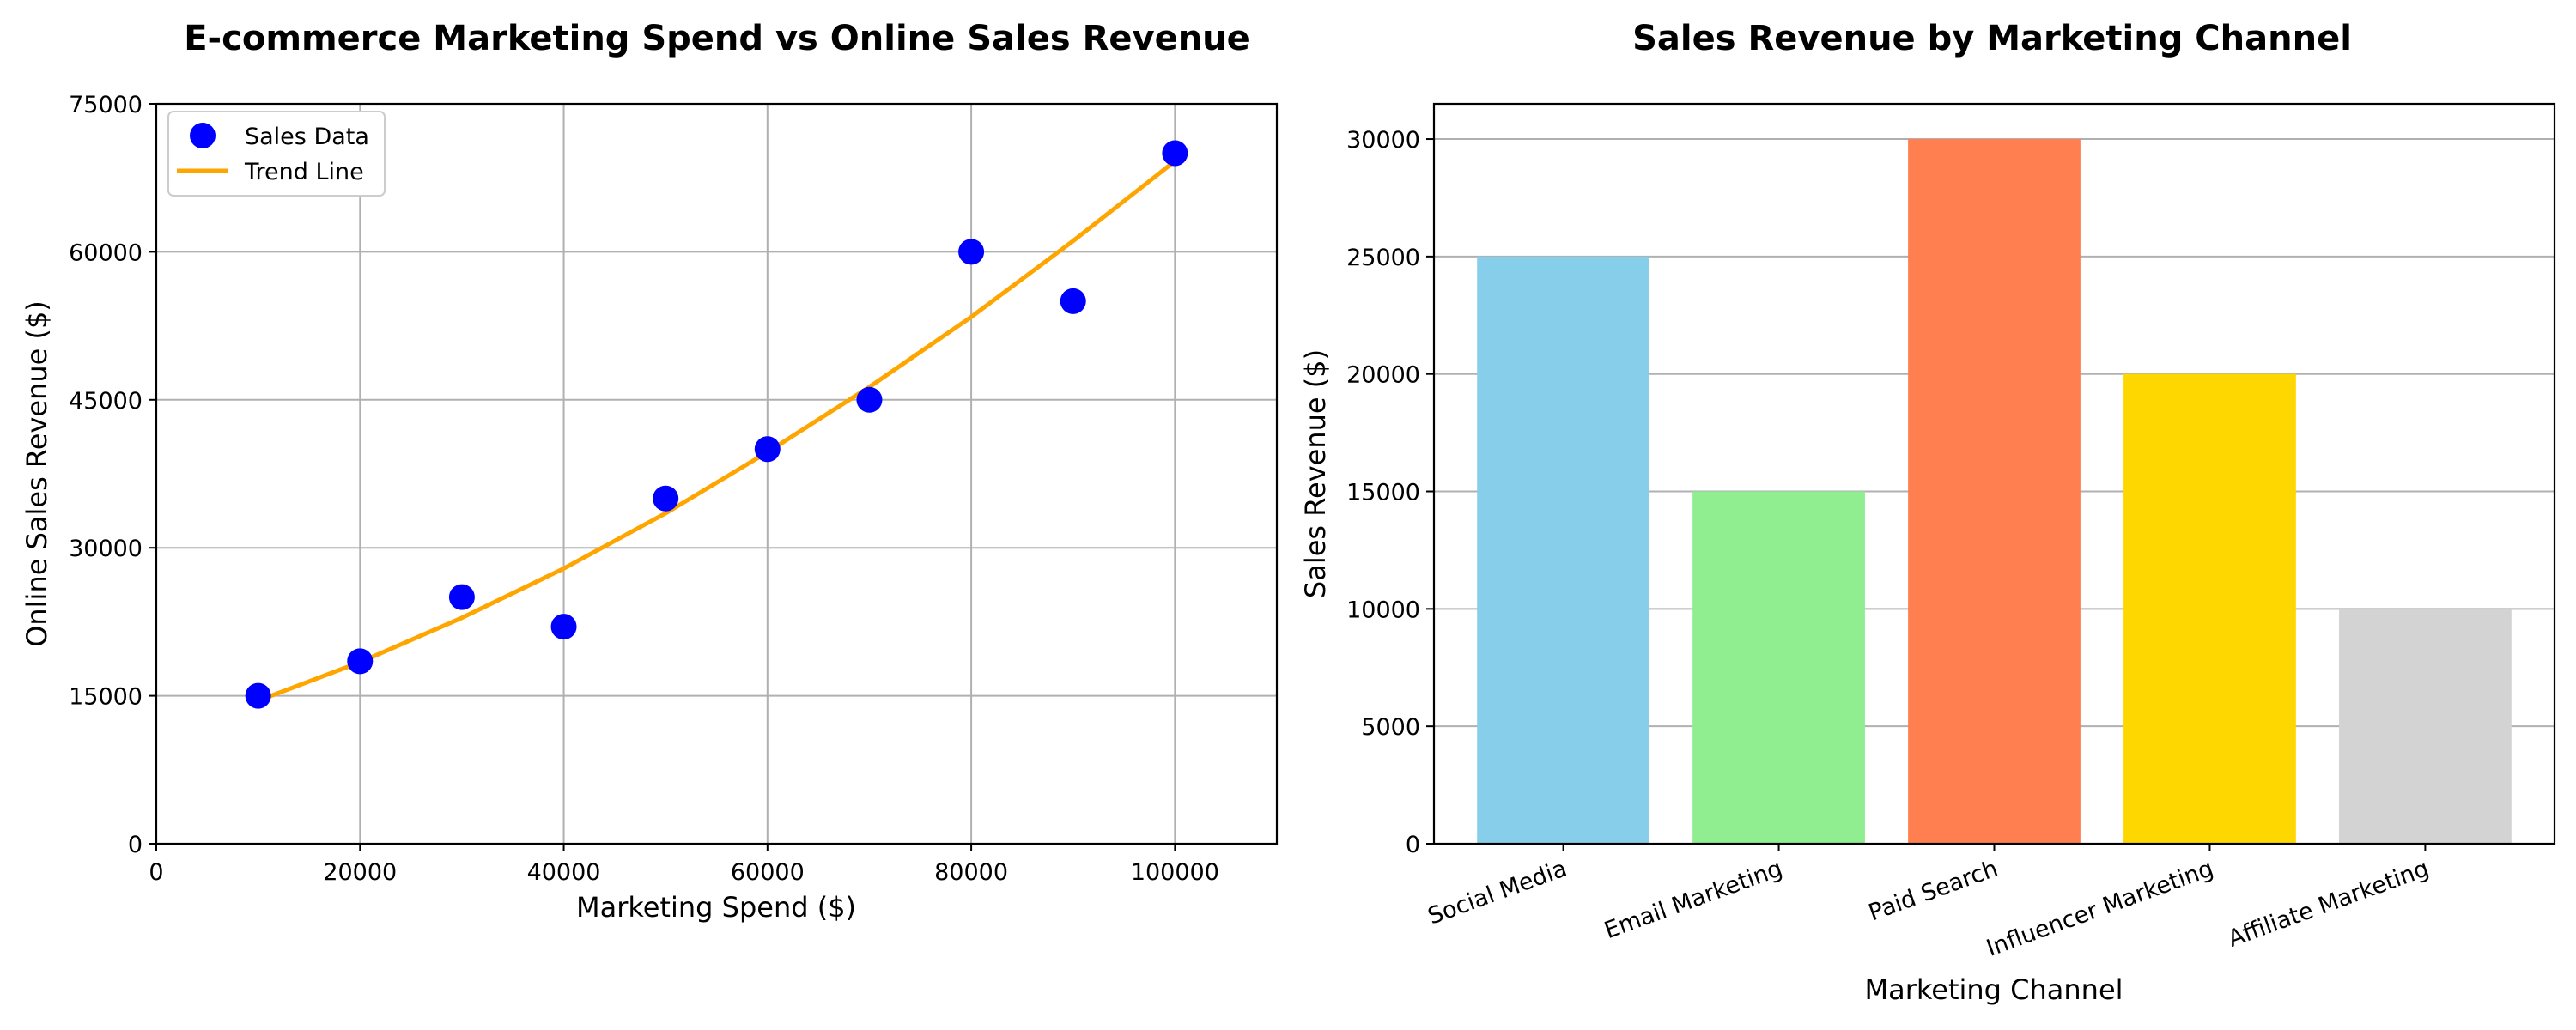  What do you see at coordinates (37, 473) in the screenshot?
I see `scatter-y-axis-label: Online Sales Revenue ($)` at bounding box center [37, 473].